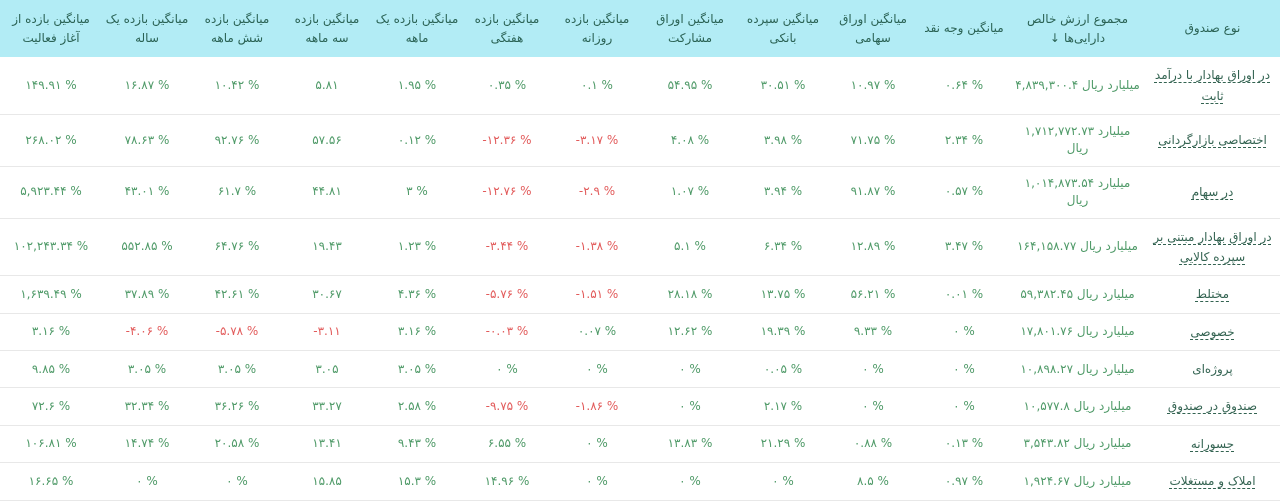 The width and height of the screenshot is (1280, 501). What do you see at coordinates (964, 444) in the screenshot?
I see `cell-cash: ۰.۱۳ %` at bounding box center [964, 444].